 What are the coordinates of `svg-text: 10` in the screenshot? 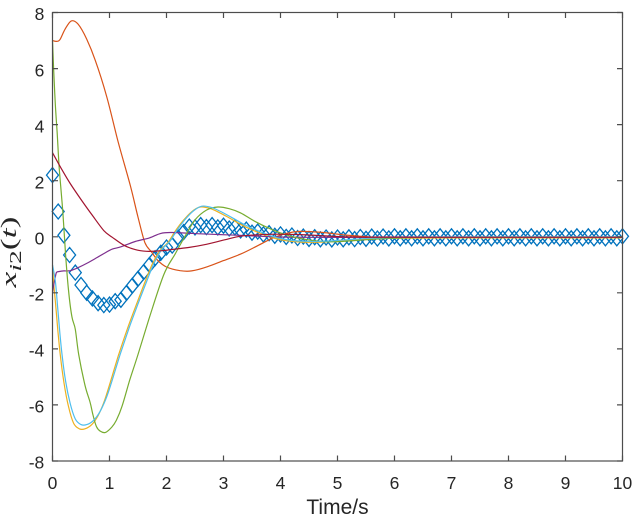 It's located at (623, 483).